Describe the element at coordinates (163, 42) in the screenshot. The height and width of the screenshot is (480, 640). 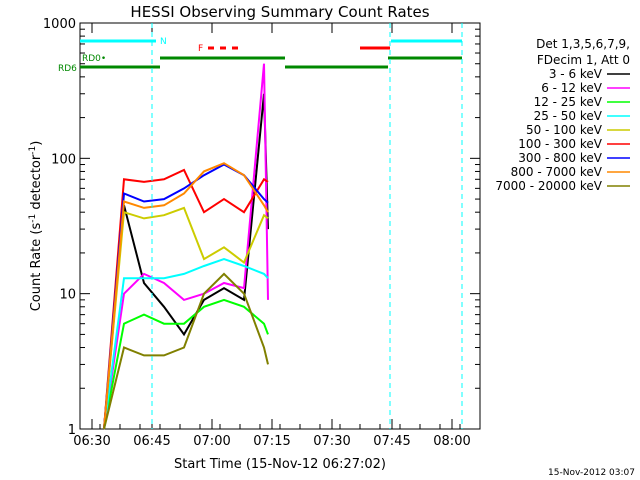
I see `marker-label: N` at that location.